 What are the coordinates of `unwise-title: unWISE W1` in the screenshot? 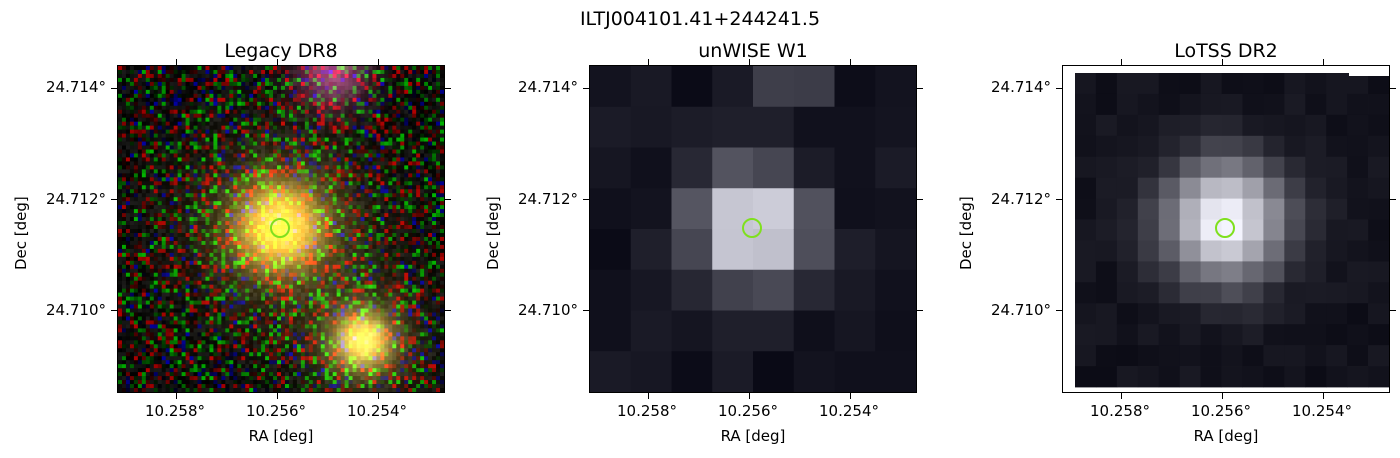 It's located at (753, 51).